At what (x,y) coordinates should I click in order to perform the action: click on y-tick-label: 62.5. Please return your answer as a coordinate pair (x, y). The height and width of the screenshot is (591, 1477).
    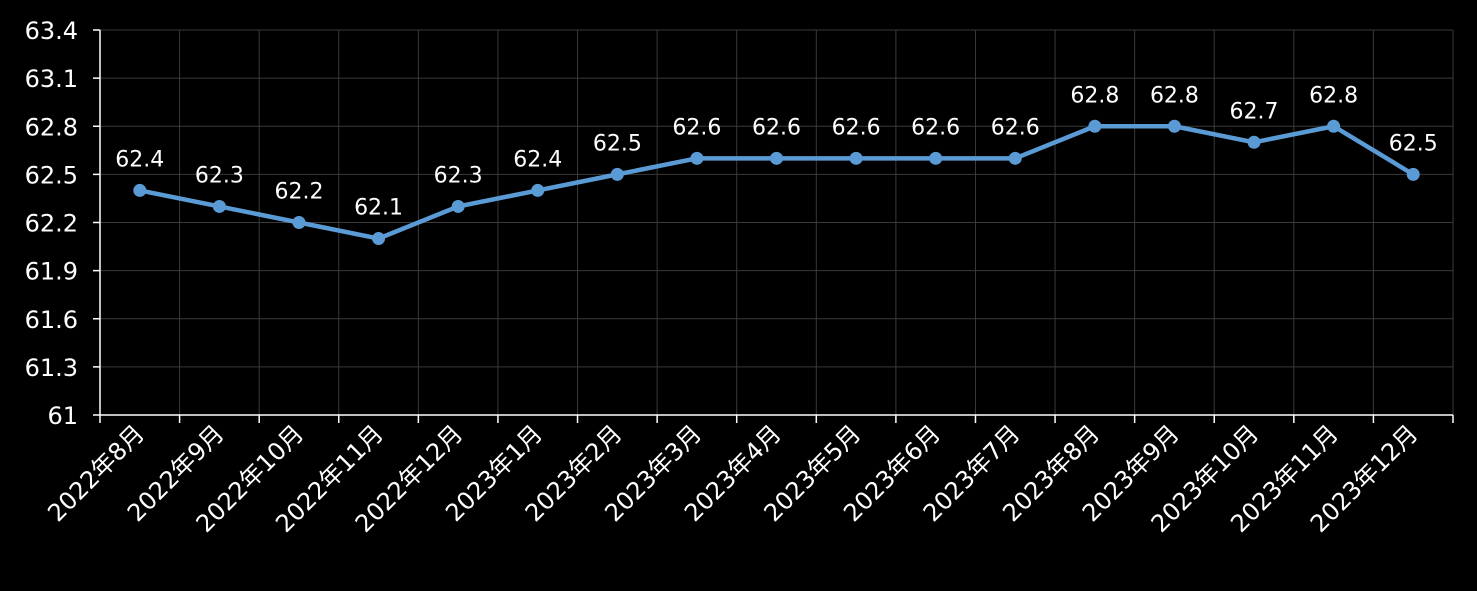
    Looking at the image, I should click on (51, 175).